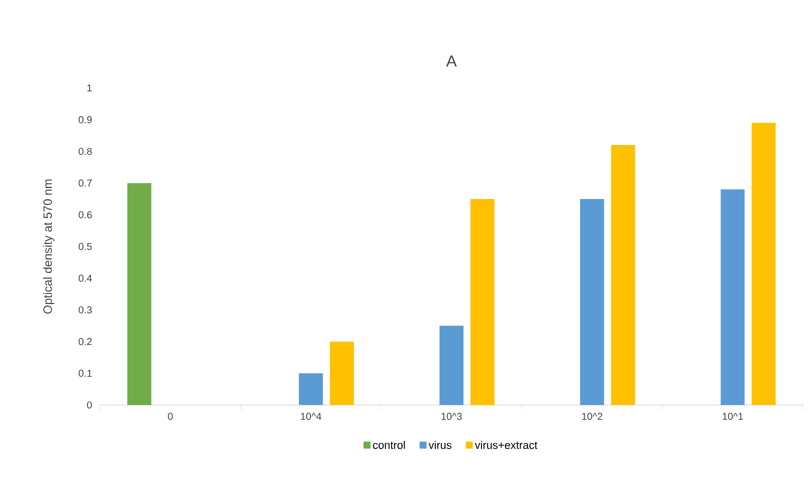  Describe the element at coordinates (451, 60) in the screenshot. I see `chart-title: A` at that location.